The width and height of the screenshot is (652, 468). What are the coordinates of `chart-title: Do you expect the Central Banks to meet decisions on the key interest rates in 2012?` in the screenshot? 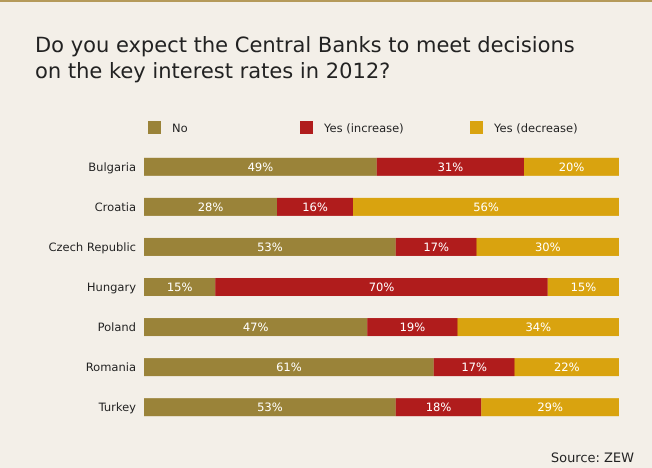 It's located at (305, 58).